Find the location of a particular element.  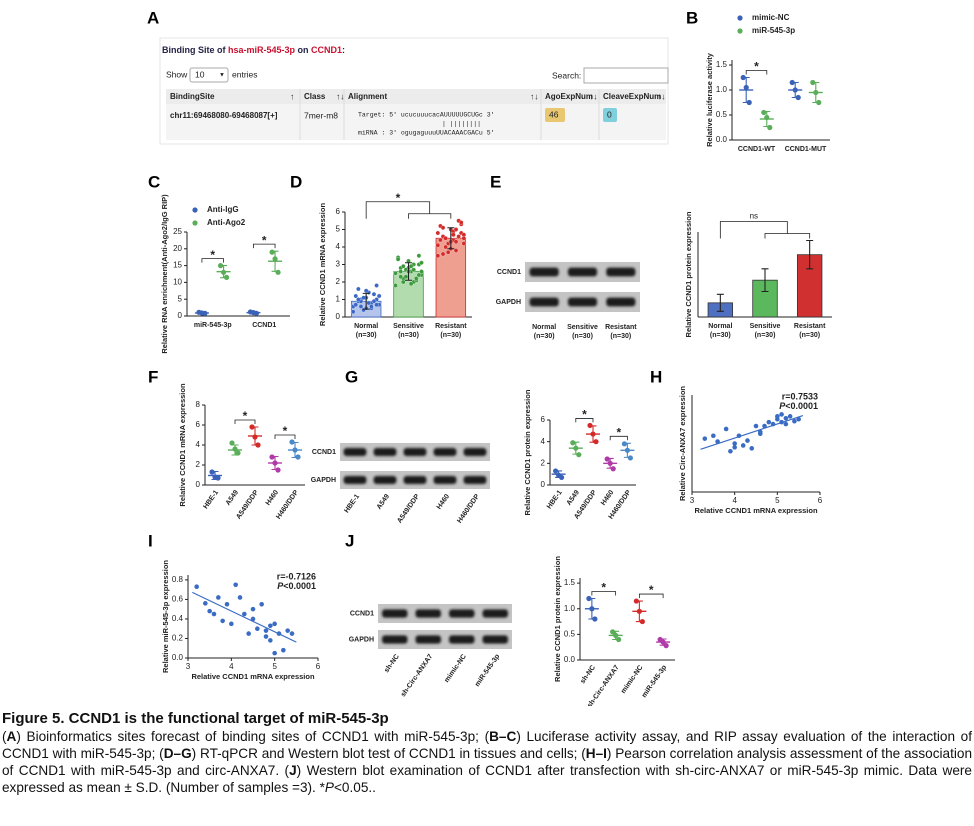

x-tick-label: Normal is located at coordinates (720, 326).